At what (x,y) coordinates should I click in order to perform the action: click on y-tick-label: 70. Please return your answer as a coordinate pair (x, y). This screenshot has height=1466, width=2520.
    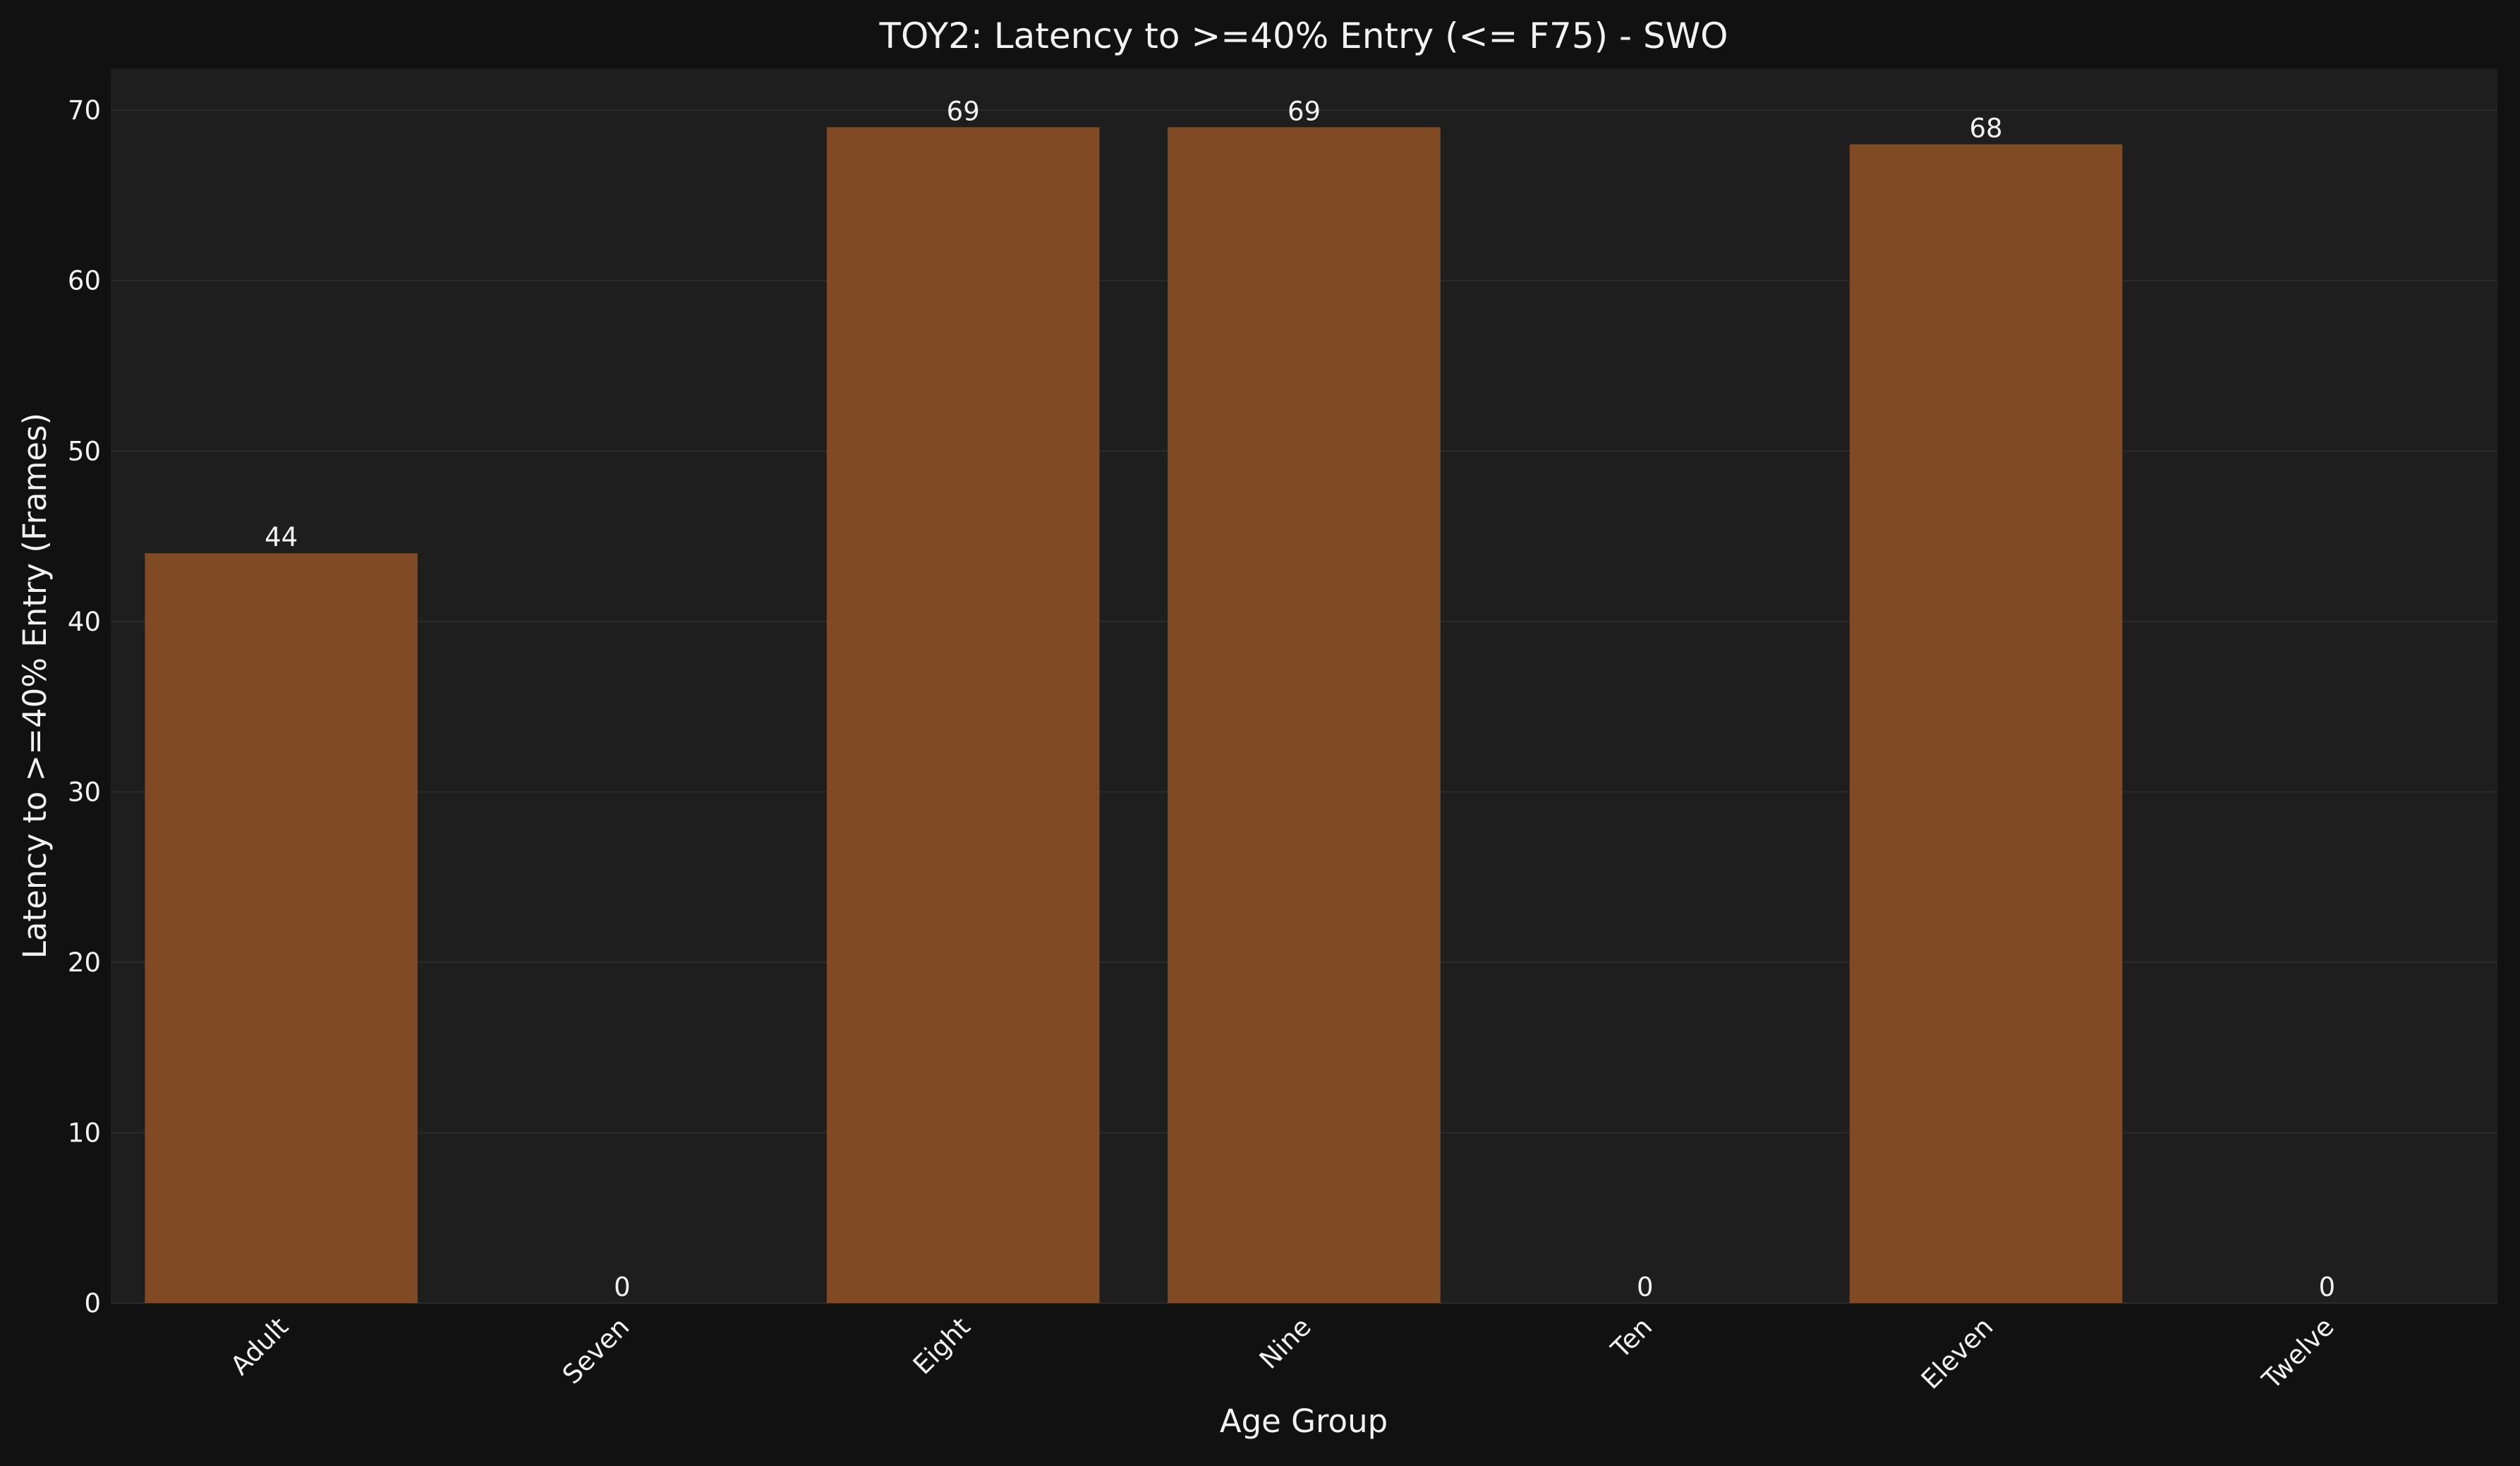
    Looking at the image, I should click on (84, 110).